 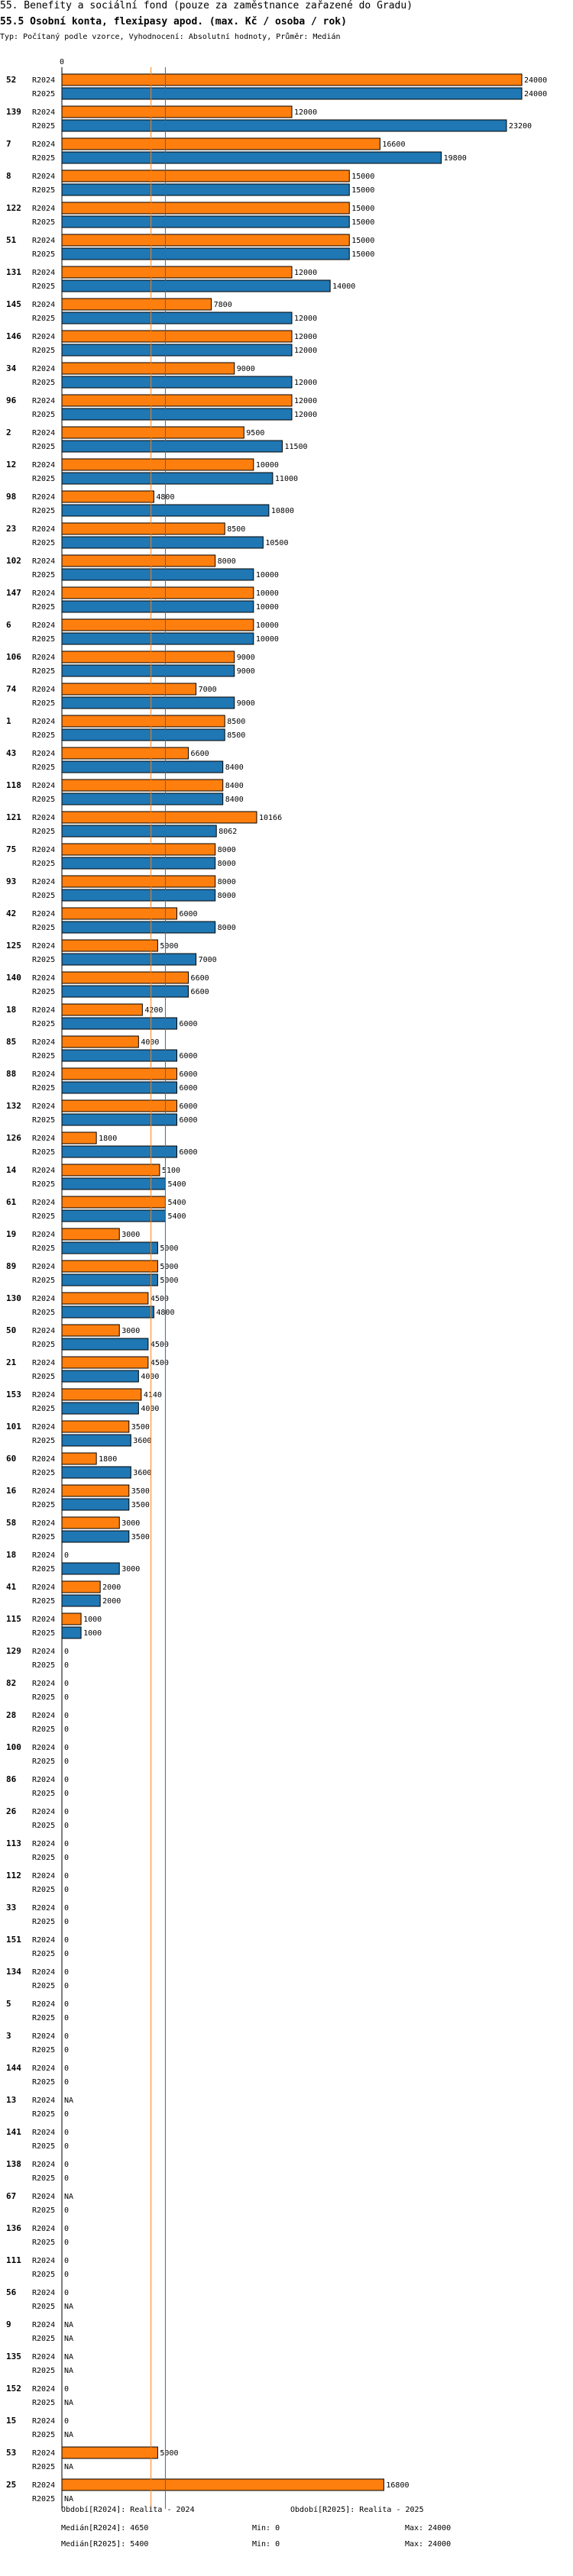 I want to click on value-label: 9500, so click(x=255, y=433).